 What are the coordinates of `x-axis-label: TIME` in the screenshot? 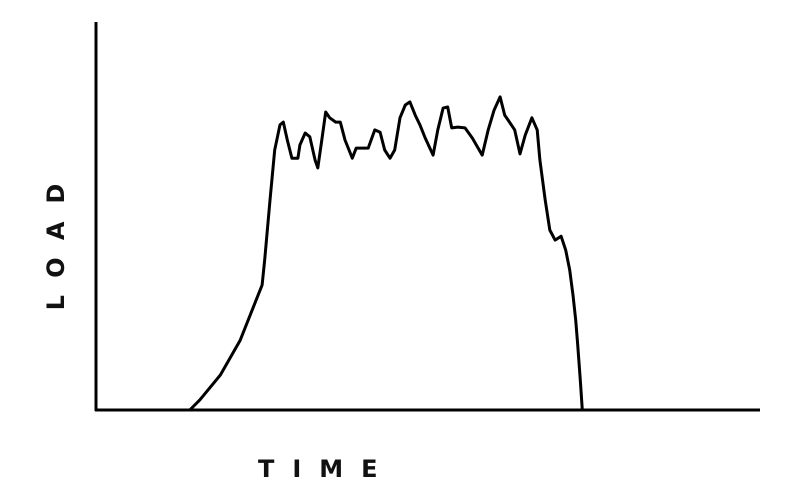 It's located at (327, 469).